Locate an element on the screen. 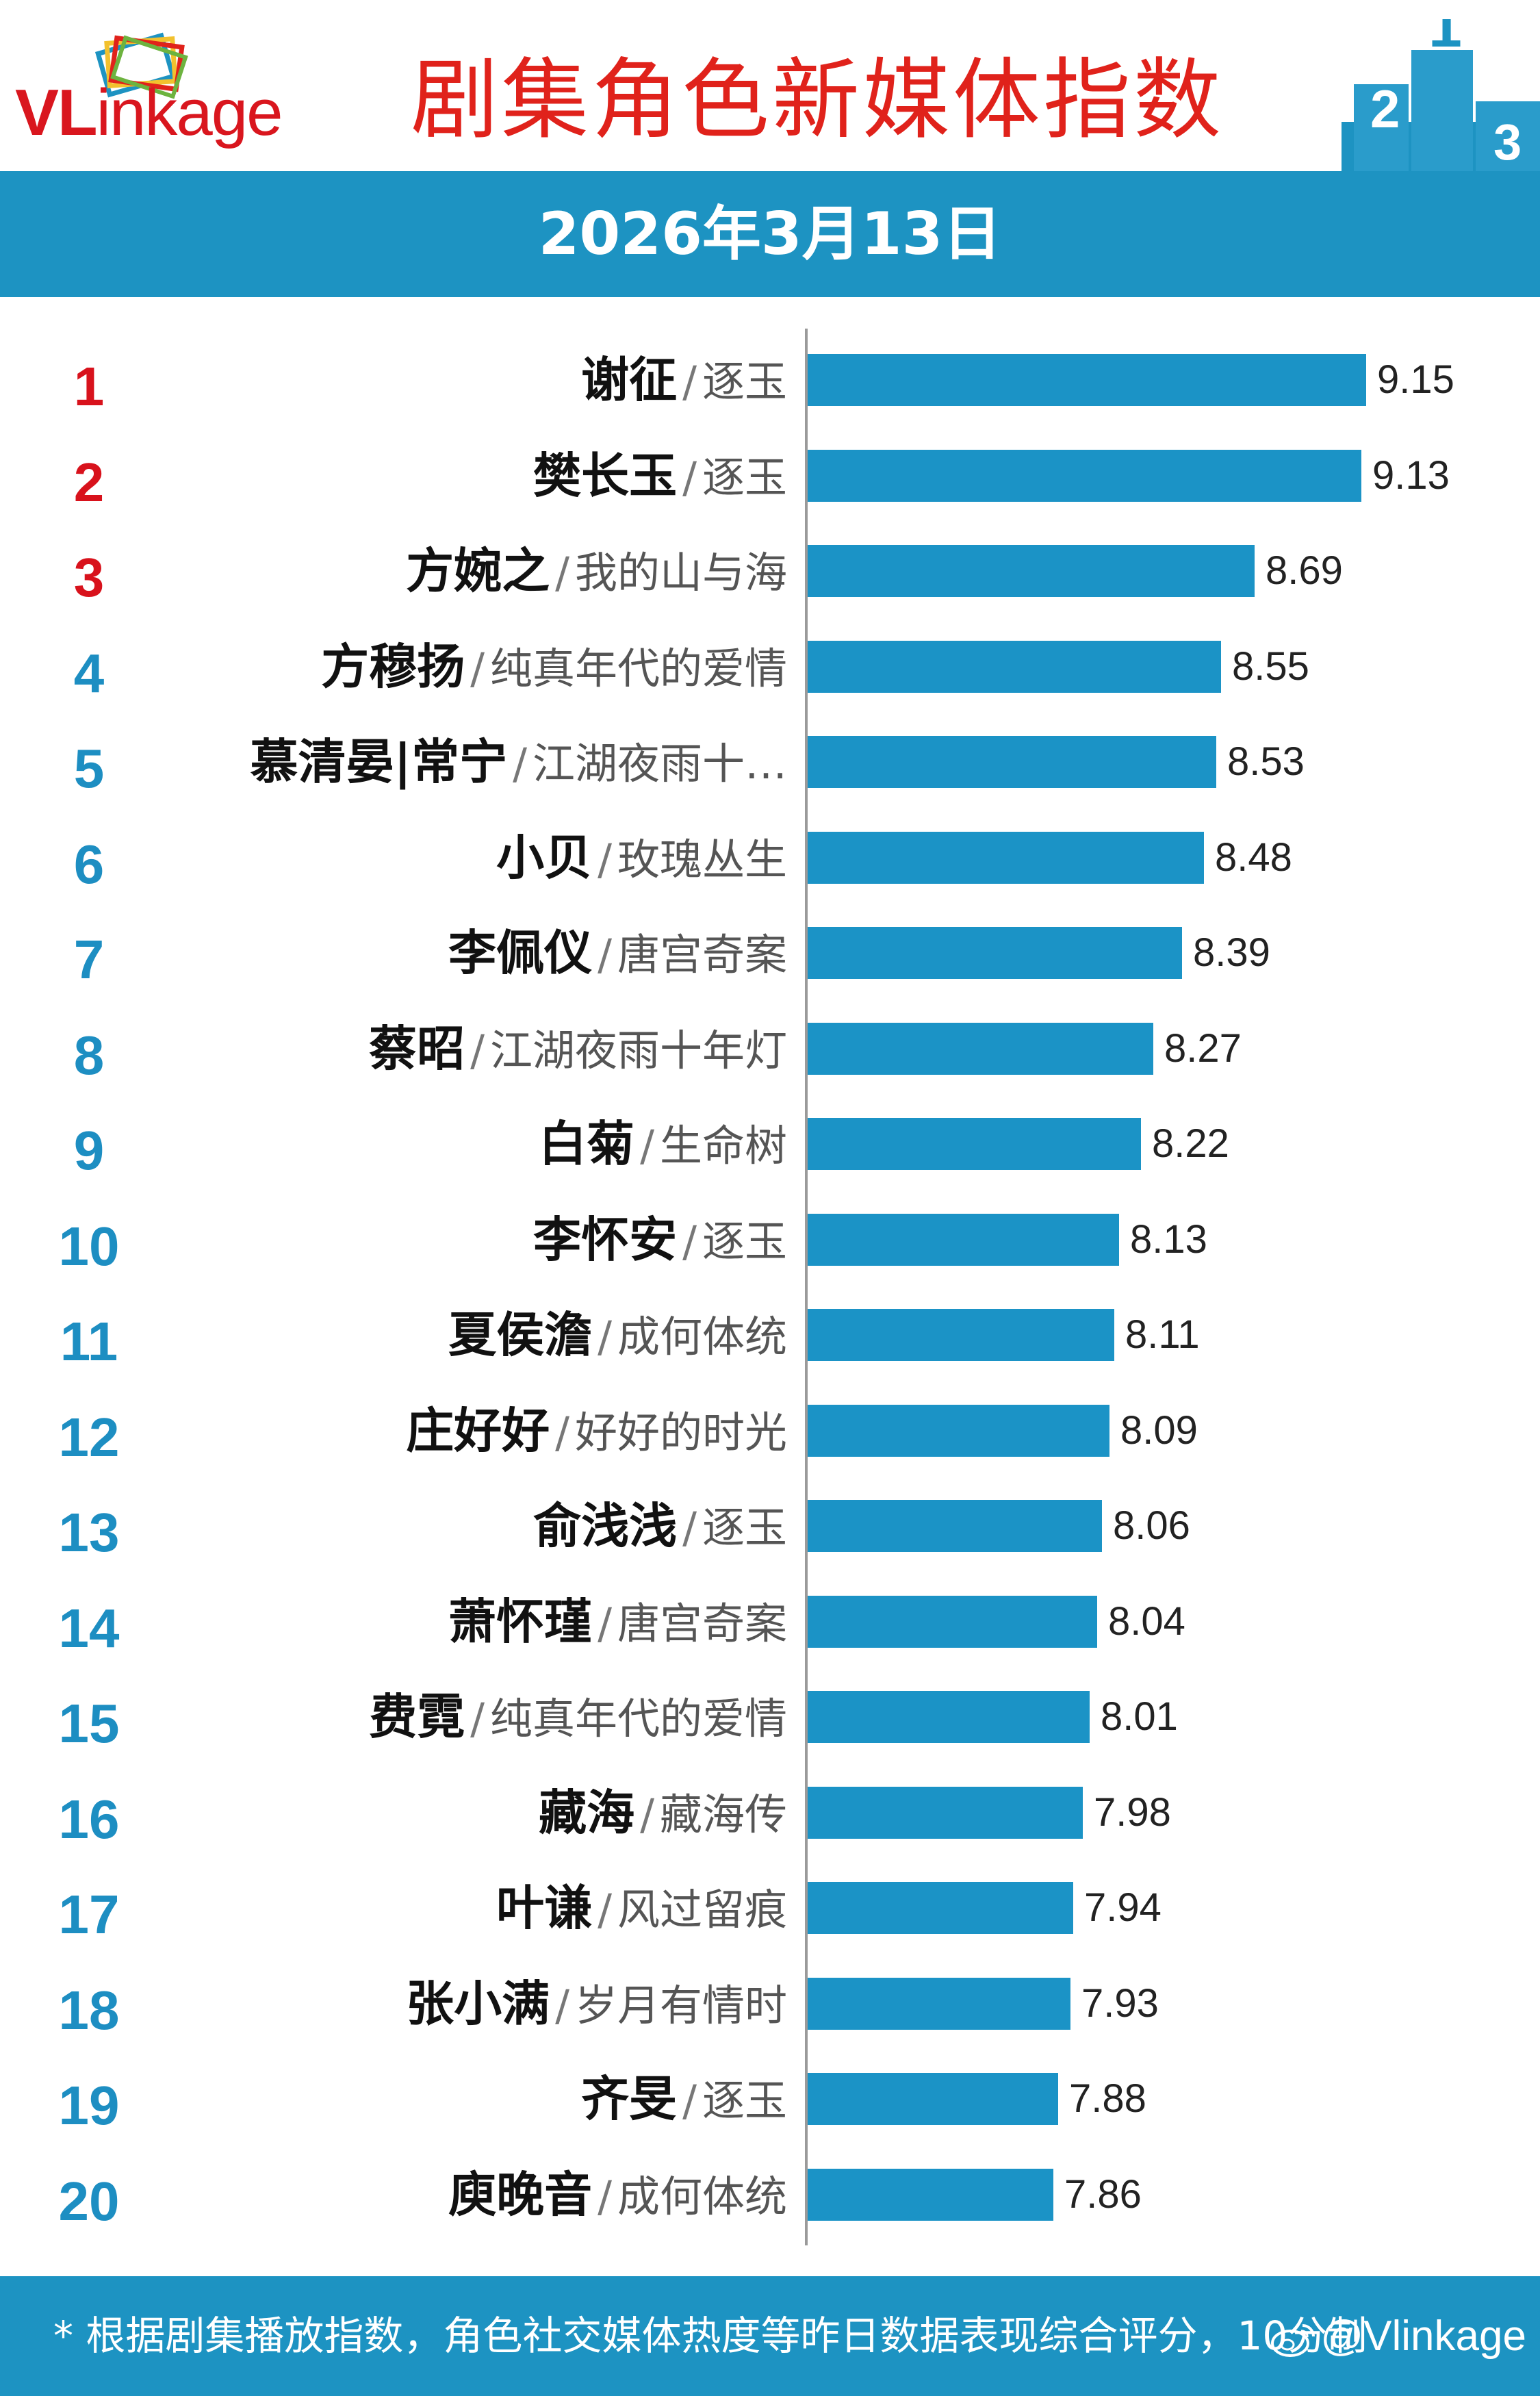 The height and width of the screenshot is (2396, 1540). rank-number-9: 9 is located at coordinates (89, 1150).